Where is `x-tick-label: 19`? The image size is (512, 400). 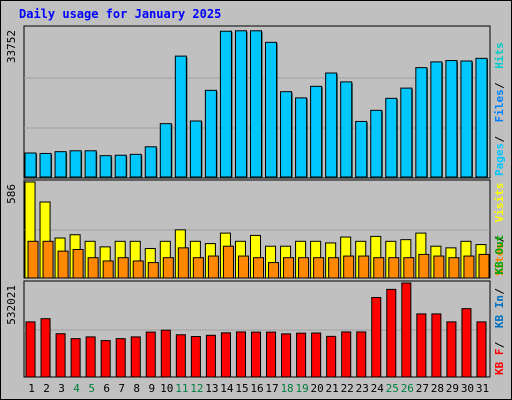
x-tick-label: 19 is located at coordinates (301, 388).